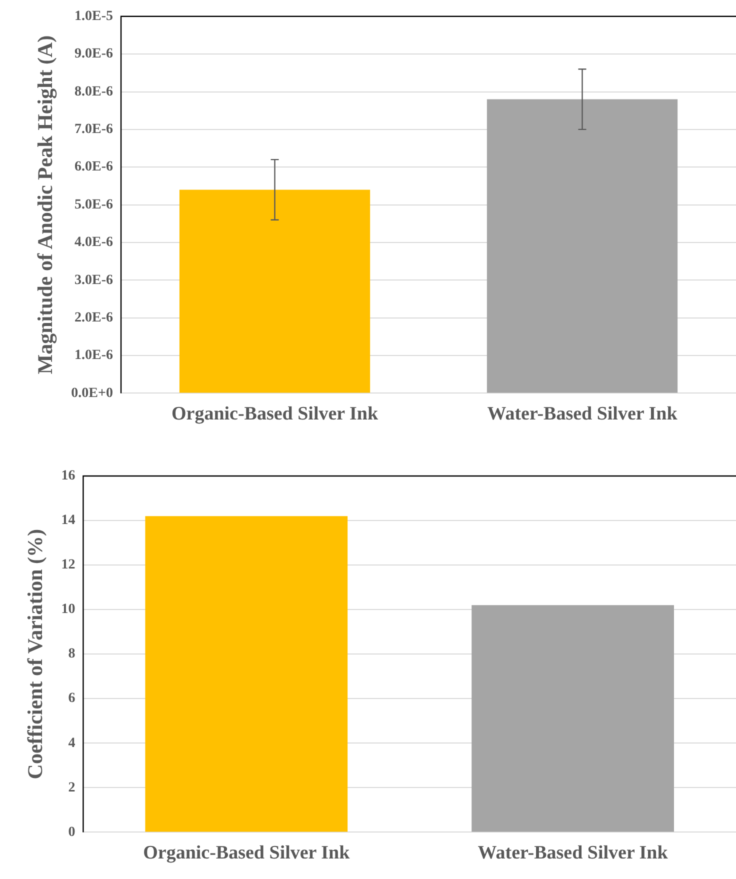 This screenshot has height=879, width=736. Describe the element at coordinates (68, 476) in the screenshot. I see `y-tick-label: 16` at that location.